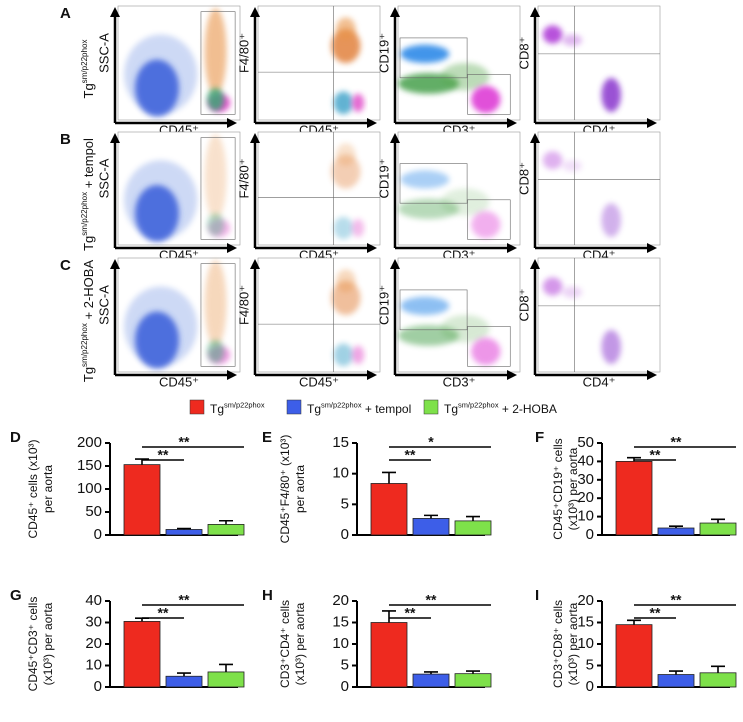  What do you see at coordinates (585, 460) in the screenshot?
I see `y-tick-label: 40` at bounding box center [585, 460].